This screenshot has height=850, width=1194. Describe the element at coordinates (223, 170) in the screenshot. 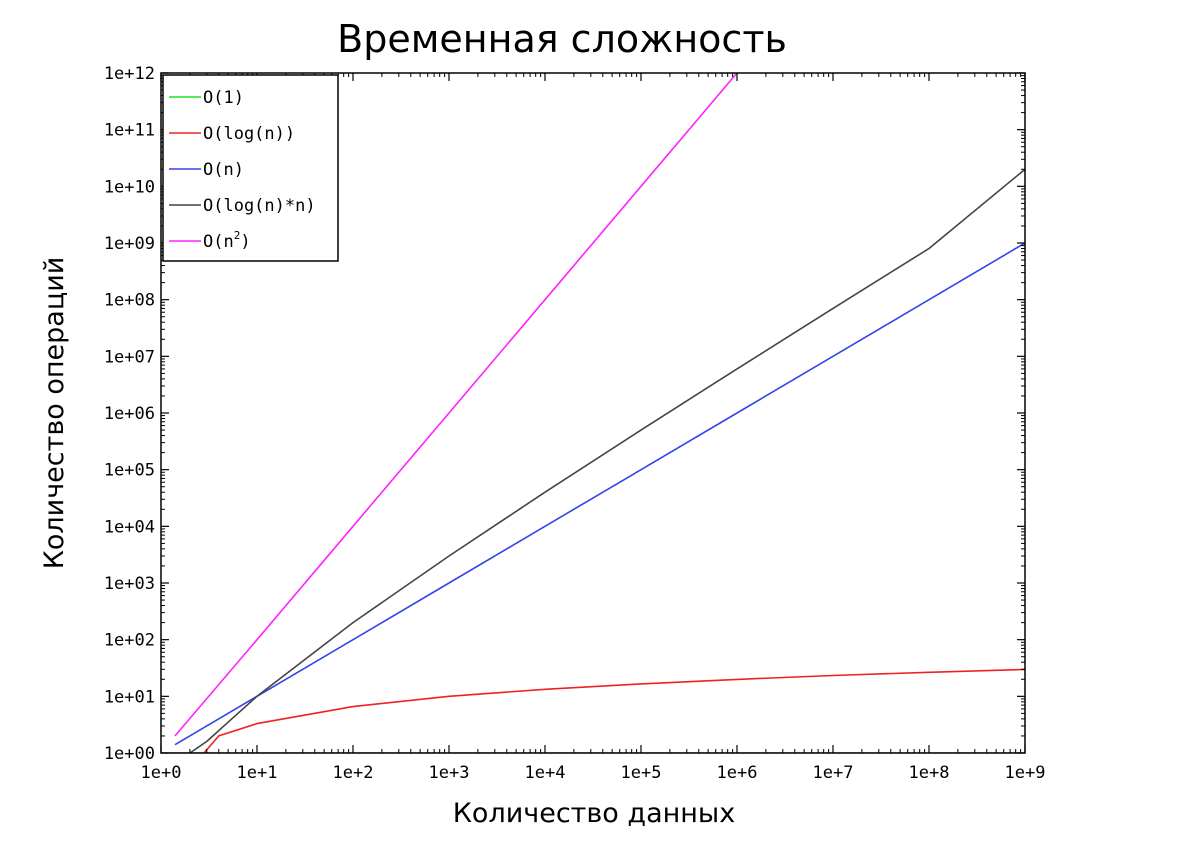

I see `legend-entry-o-n: O(n)` at that location.